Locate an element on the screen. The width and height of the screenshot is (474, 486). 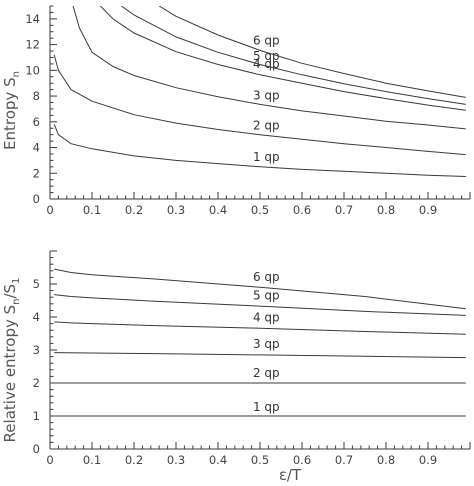
y-axis-title: Entropy Sn is located at coordinates (11, 110).